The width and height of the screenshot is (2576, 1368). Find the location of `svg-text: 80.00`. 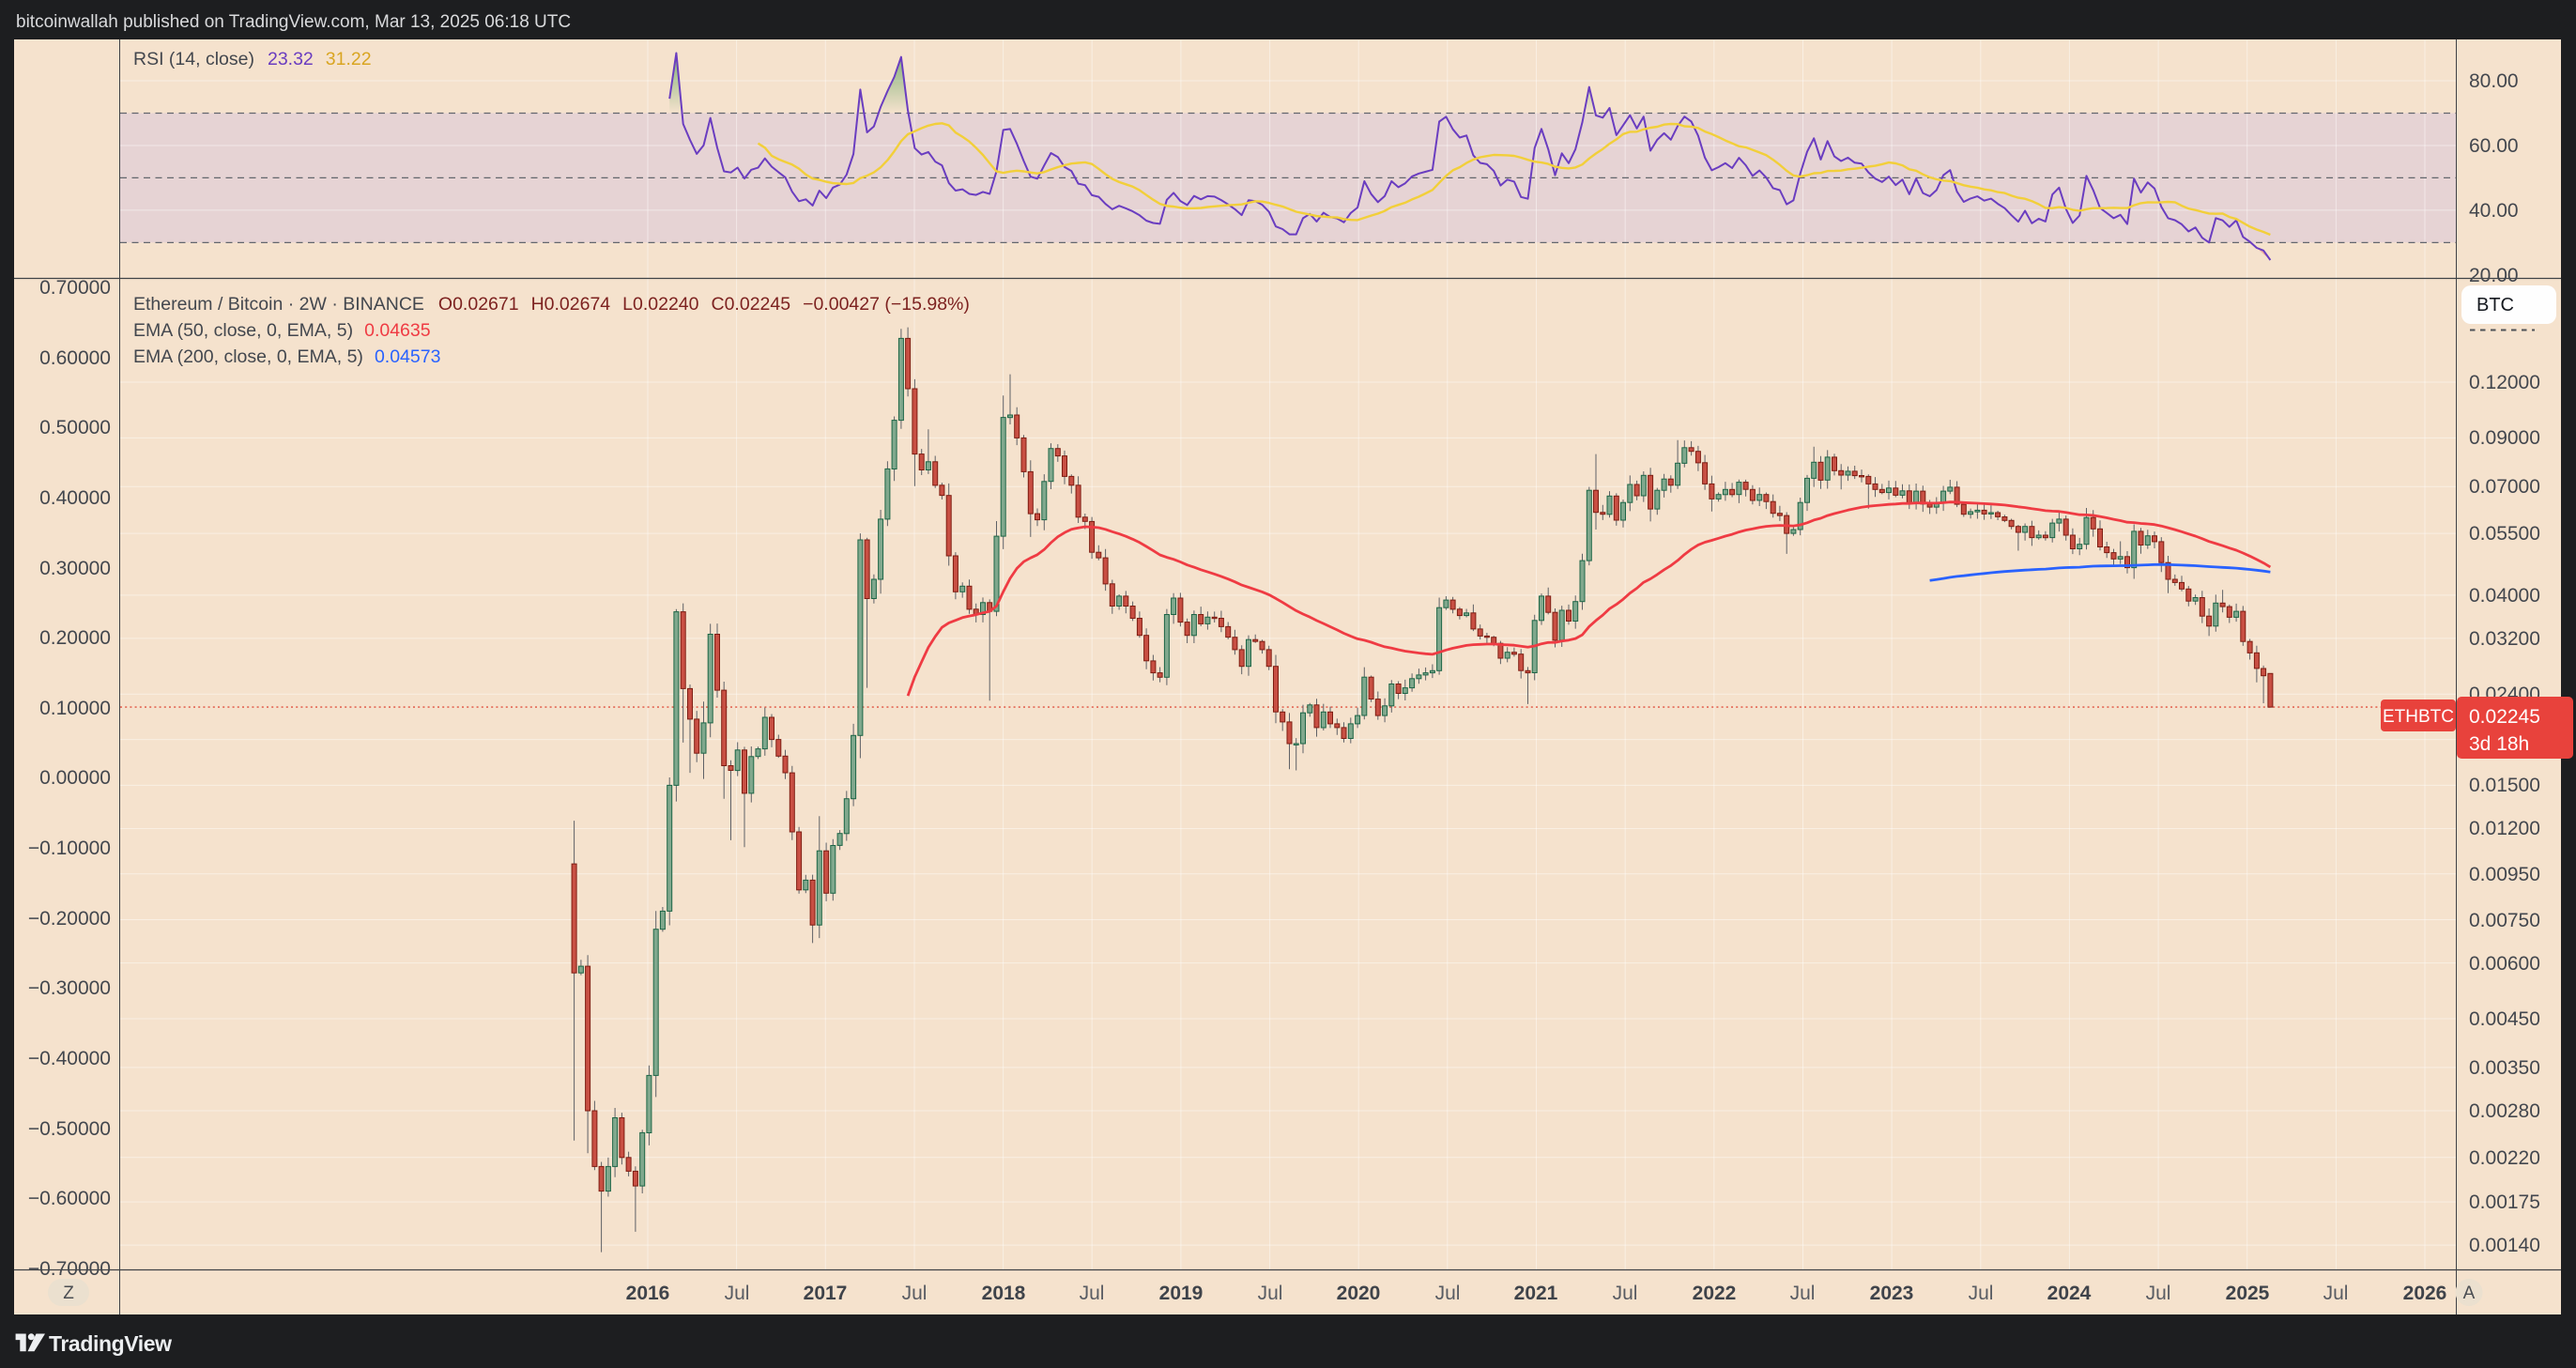

svg-text: 80.00 is located at coordinates (2494, 81).